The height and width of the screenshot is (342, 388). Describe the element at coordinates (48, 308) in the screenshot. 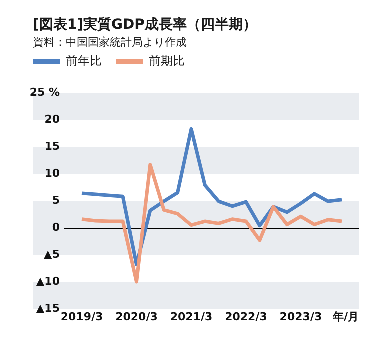

I see `y-tick-label: ▲15` at that location.